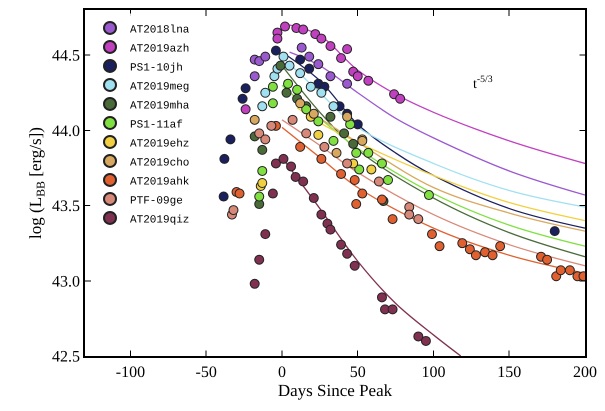 The image size is (605, 411). Describe the element at coordinates (160, 30) in the screenshot. I see `legend-label: AT2018lna` at that location.